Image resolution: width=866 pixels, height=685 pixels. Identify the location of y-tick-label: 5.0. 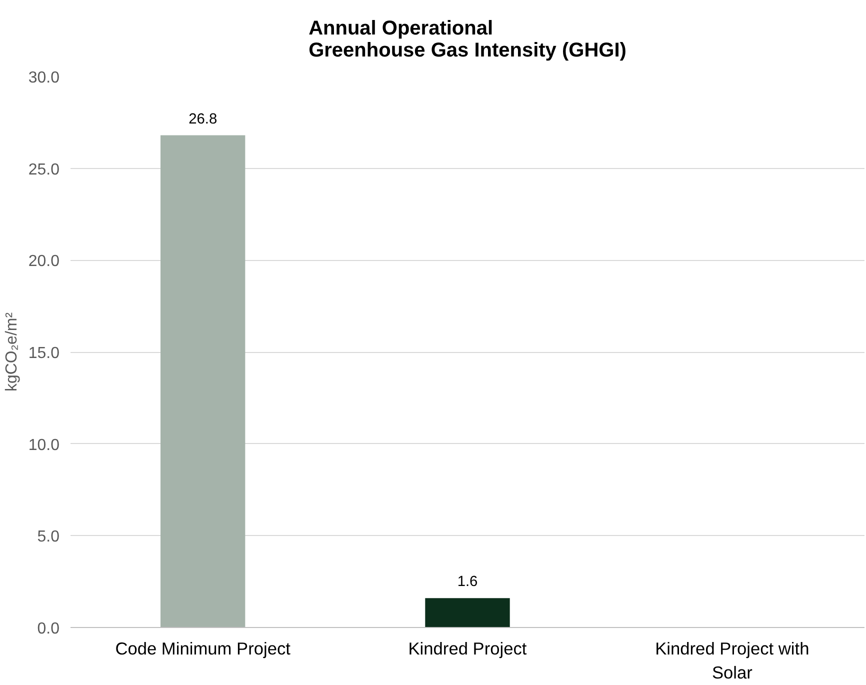
(48, 537).